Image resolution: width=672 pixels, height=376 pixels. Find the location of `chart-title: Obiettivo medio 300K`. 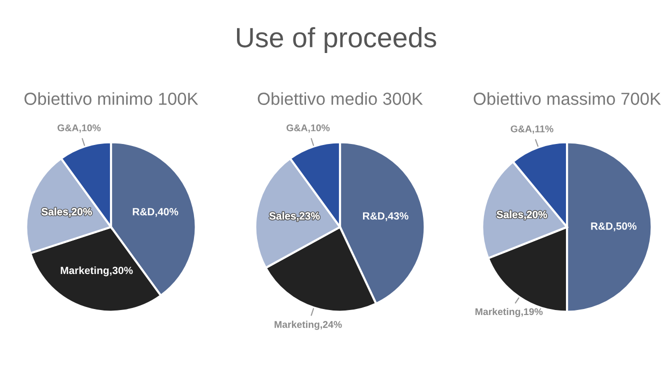

chart-title: Obiettivo medio 300K is located at coordinates (340, 98).